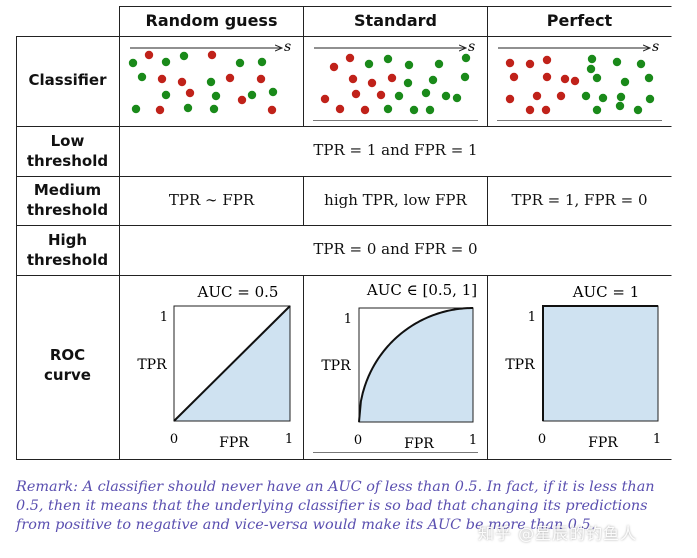 Image resolution: width=697 pixels, height=558 pixels. What do you see at coordinates (579, 20) in the screenshot?
I see `header-perfect: Perfect` at bounding box center [579, 20].